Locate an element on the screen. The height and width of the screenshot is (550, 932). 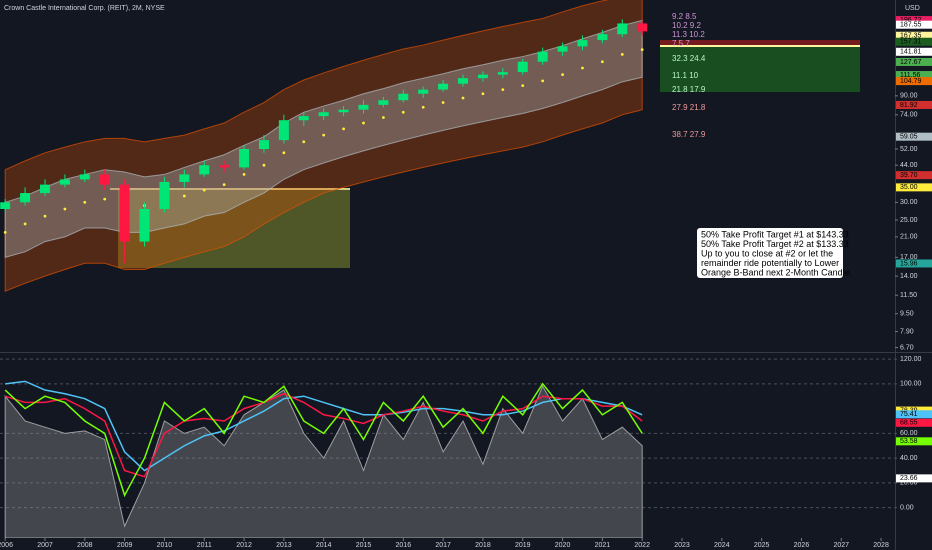
price-level-label: 127.67 is located at coordinates (911, 62).